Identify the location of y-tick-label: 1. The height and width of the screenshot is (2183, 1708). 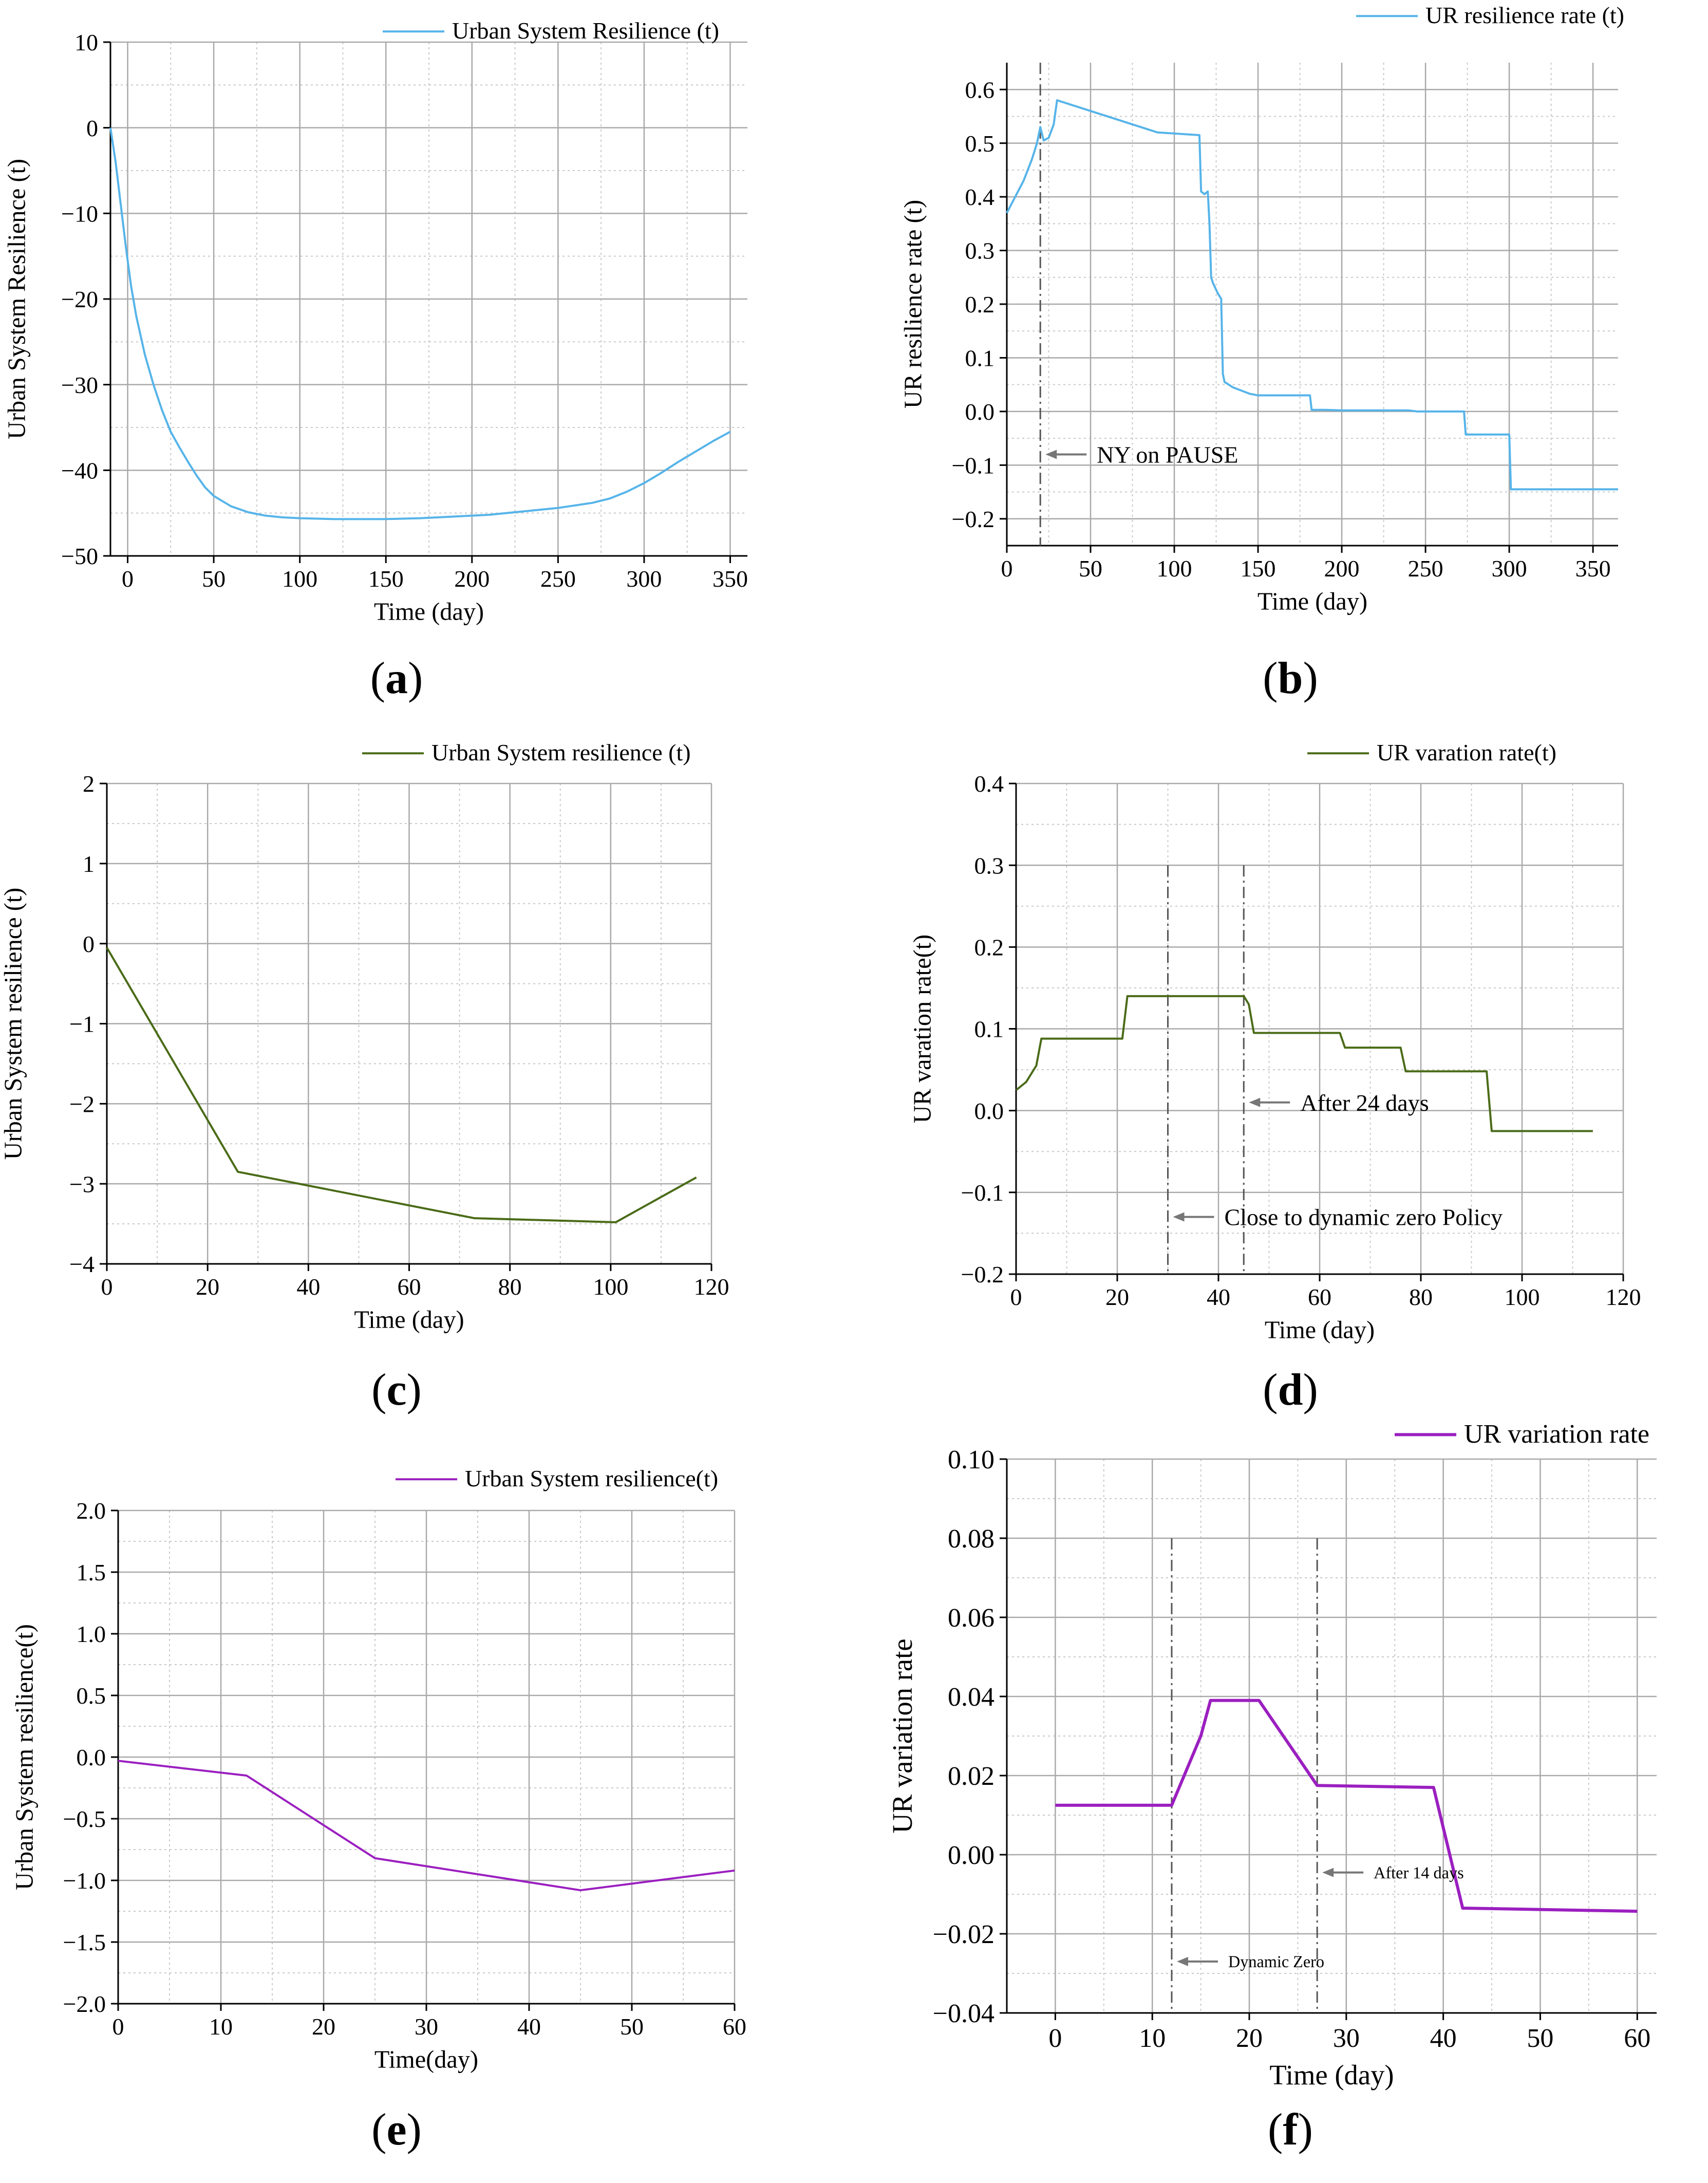
(89, 864).